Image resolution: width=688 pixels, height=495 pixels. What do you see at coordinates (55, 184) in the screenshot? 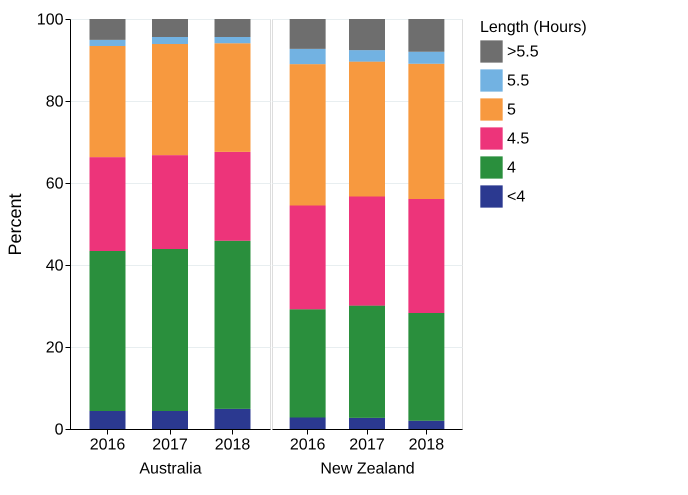
I see `y-tick-label: 60` at bounding box center [55, 184].